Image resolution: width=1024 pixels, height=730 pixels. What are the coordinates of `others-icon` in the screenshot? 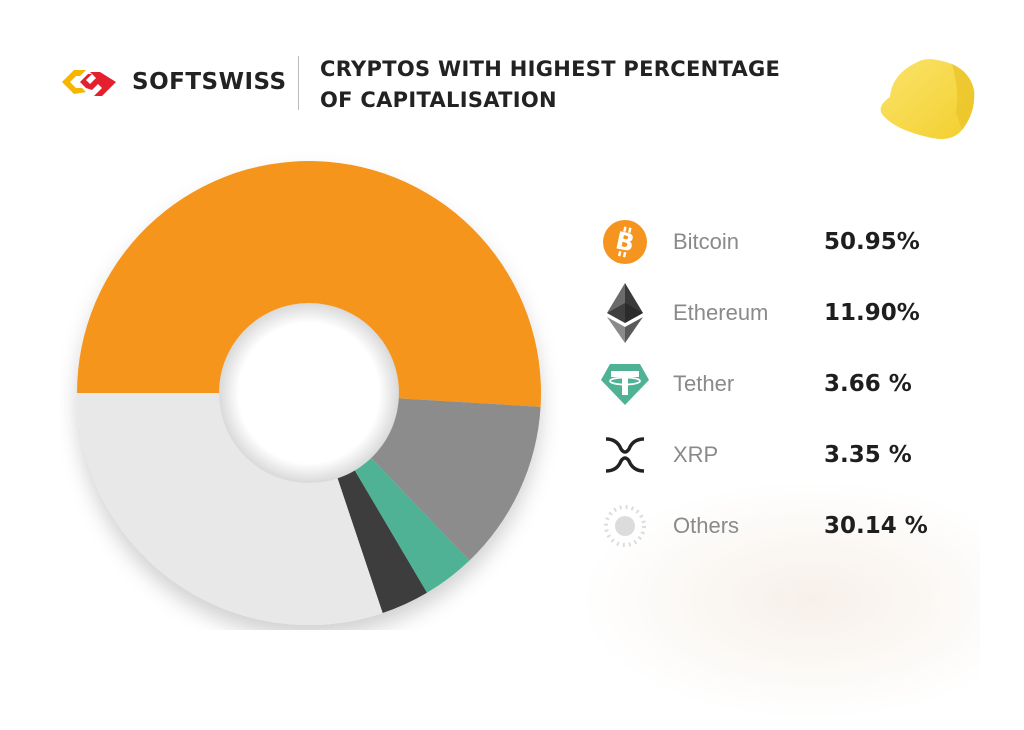 It's located at (625, 526).